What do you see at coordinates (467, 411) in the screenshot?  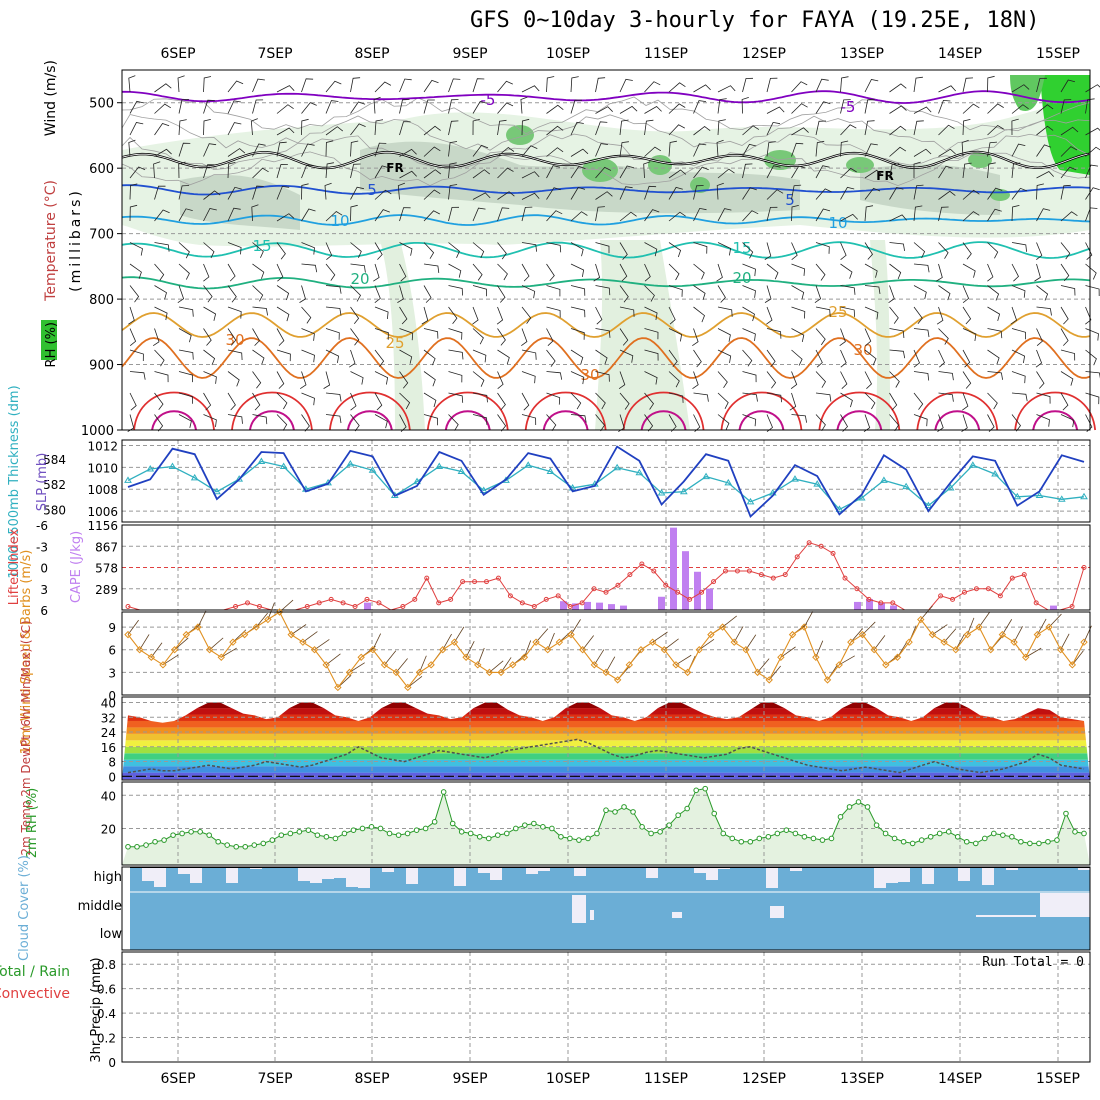 I see `temp-contour-line` at bounding box center [467, 411].